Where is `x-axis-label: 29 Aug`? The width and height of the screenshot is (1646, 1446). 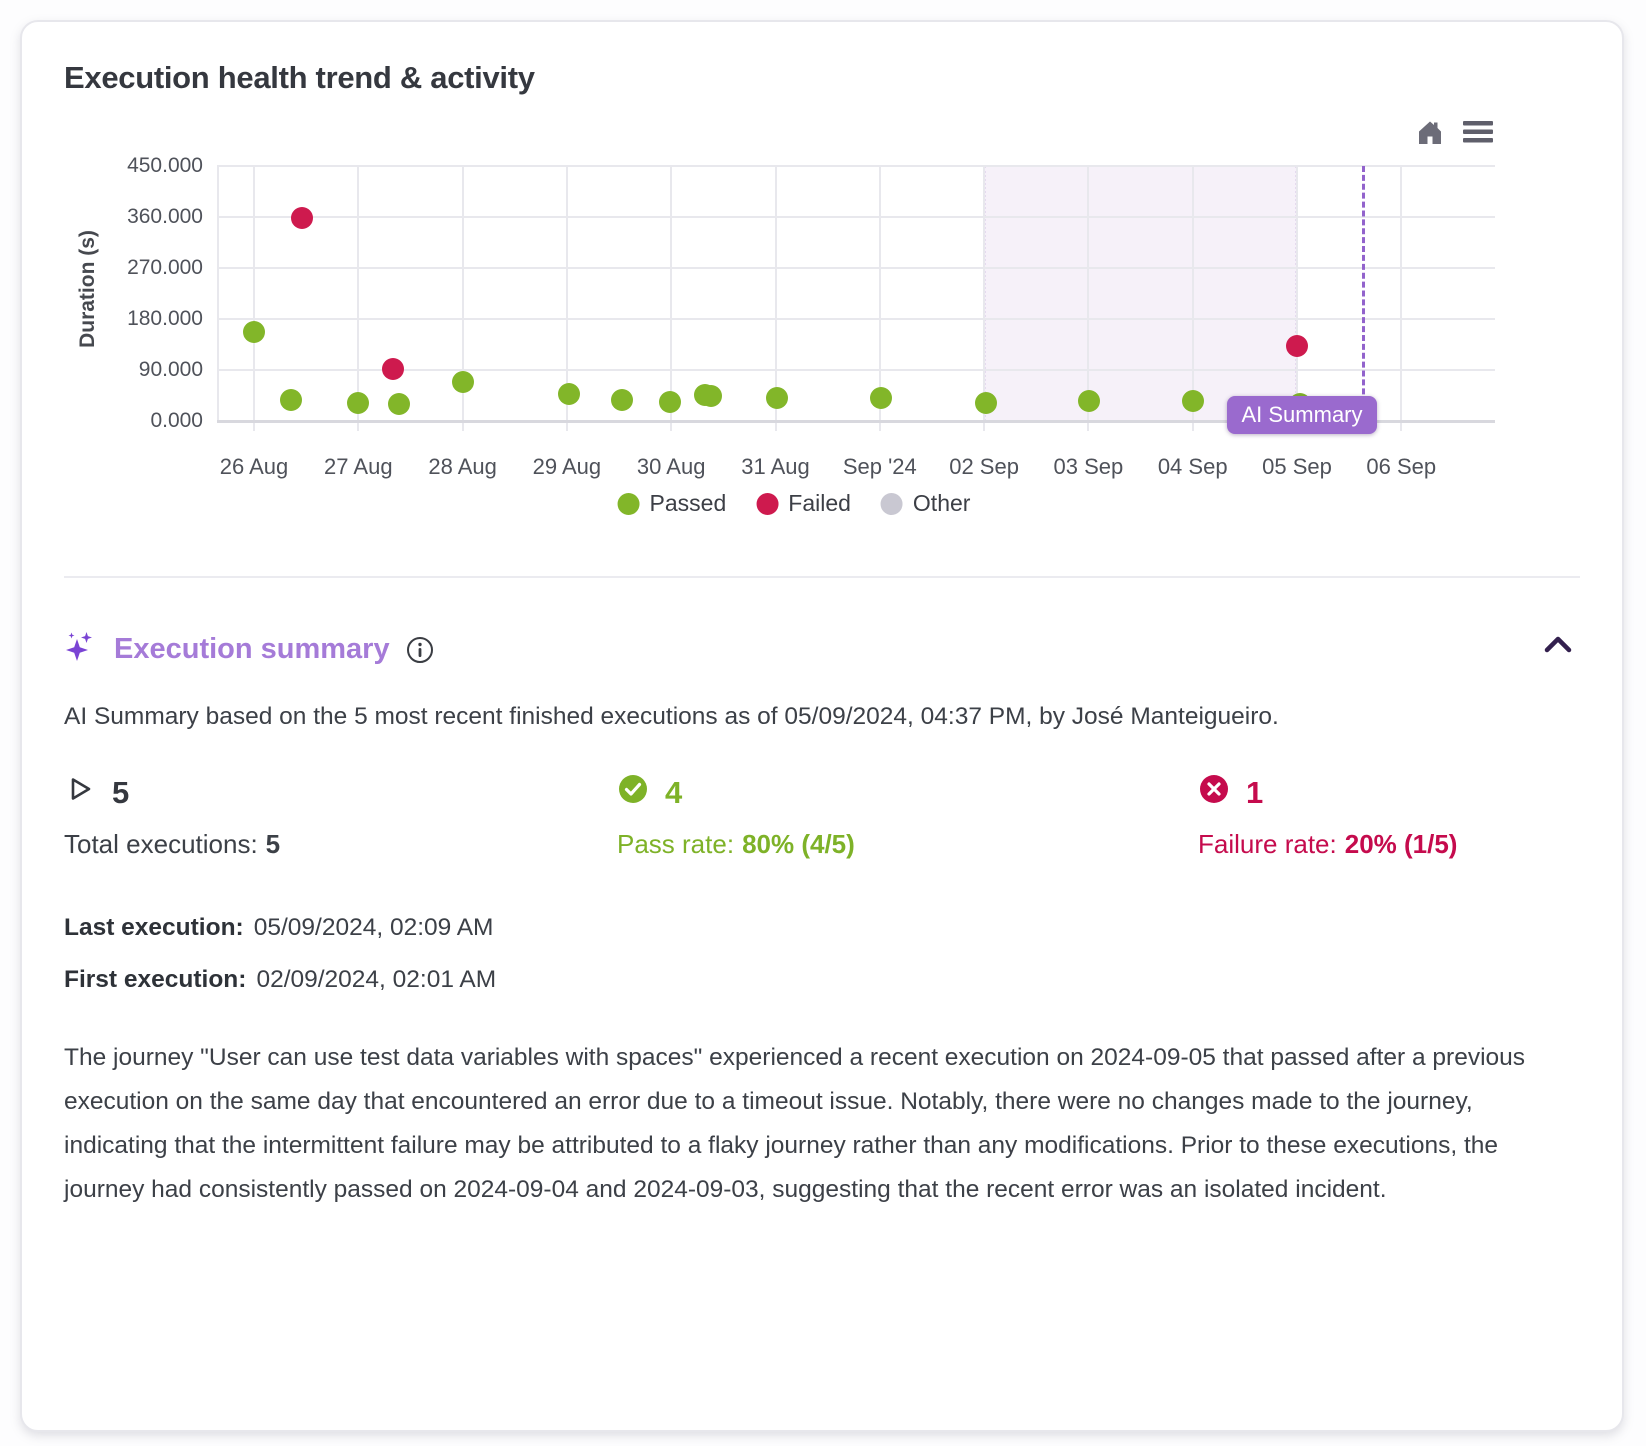 x-axis-label: 29 Aug is located at coordinates (567, 466).